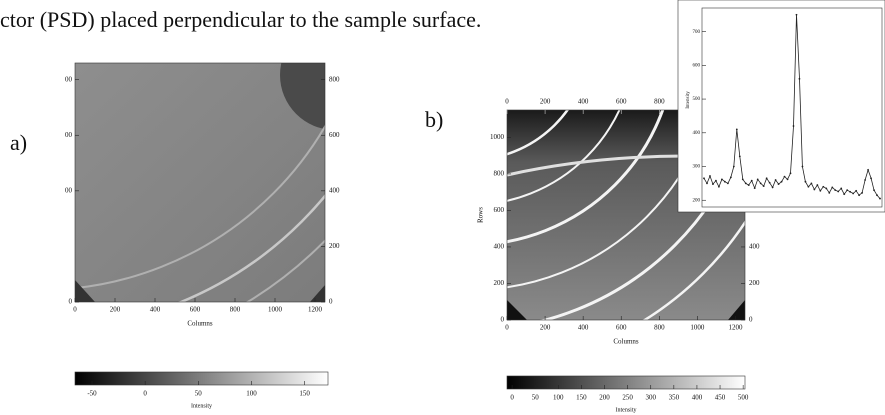 The image size is (885, 415). I want to click on inset-frame, so click(781, 106).